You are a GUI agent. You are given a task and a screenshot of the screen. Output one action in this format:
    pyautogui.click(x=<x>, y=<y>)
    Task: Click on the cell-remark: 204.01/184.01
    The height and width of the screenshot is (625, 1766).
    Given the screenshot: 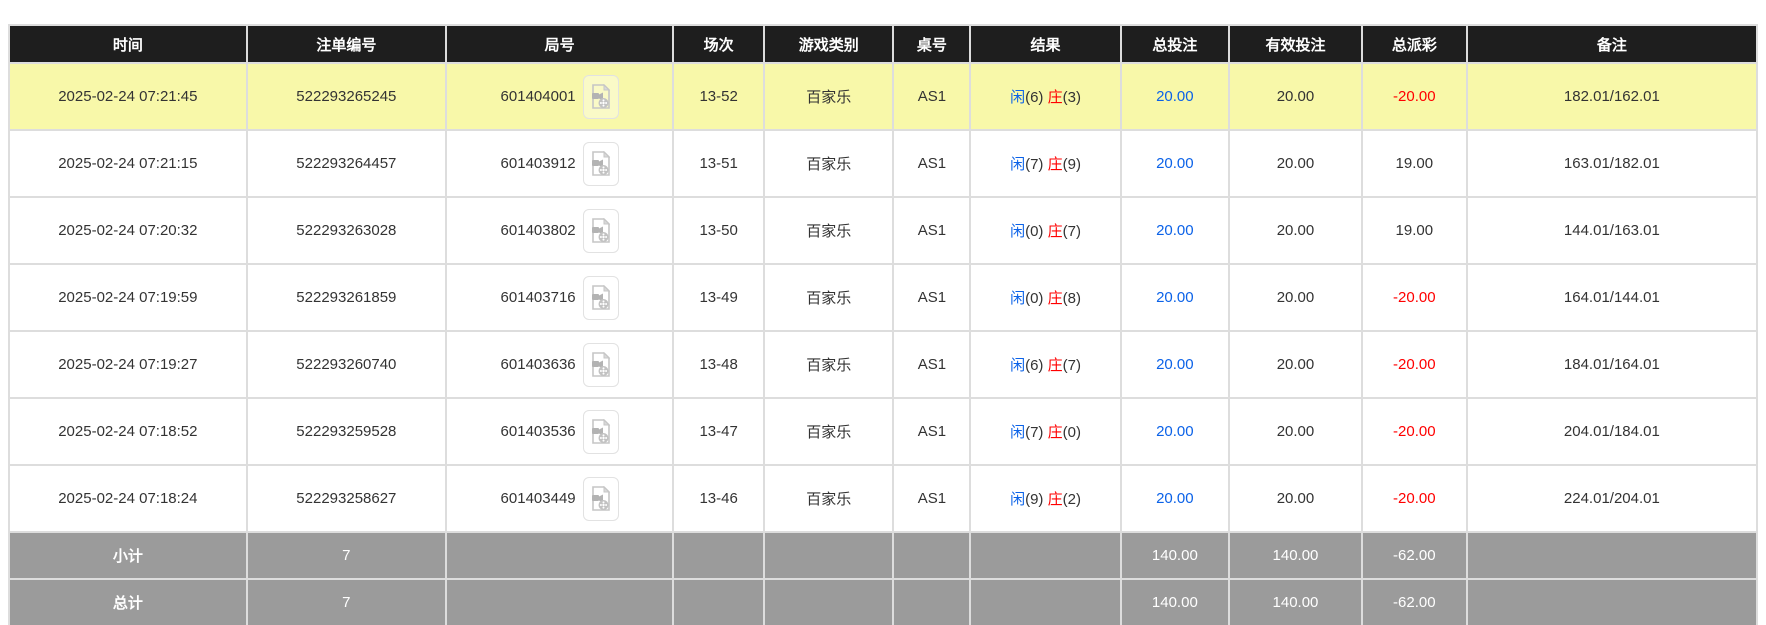 What is the action you would take?
    pyautogui.click(x=1612, y=432)
    